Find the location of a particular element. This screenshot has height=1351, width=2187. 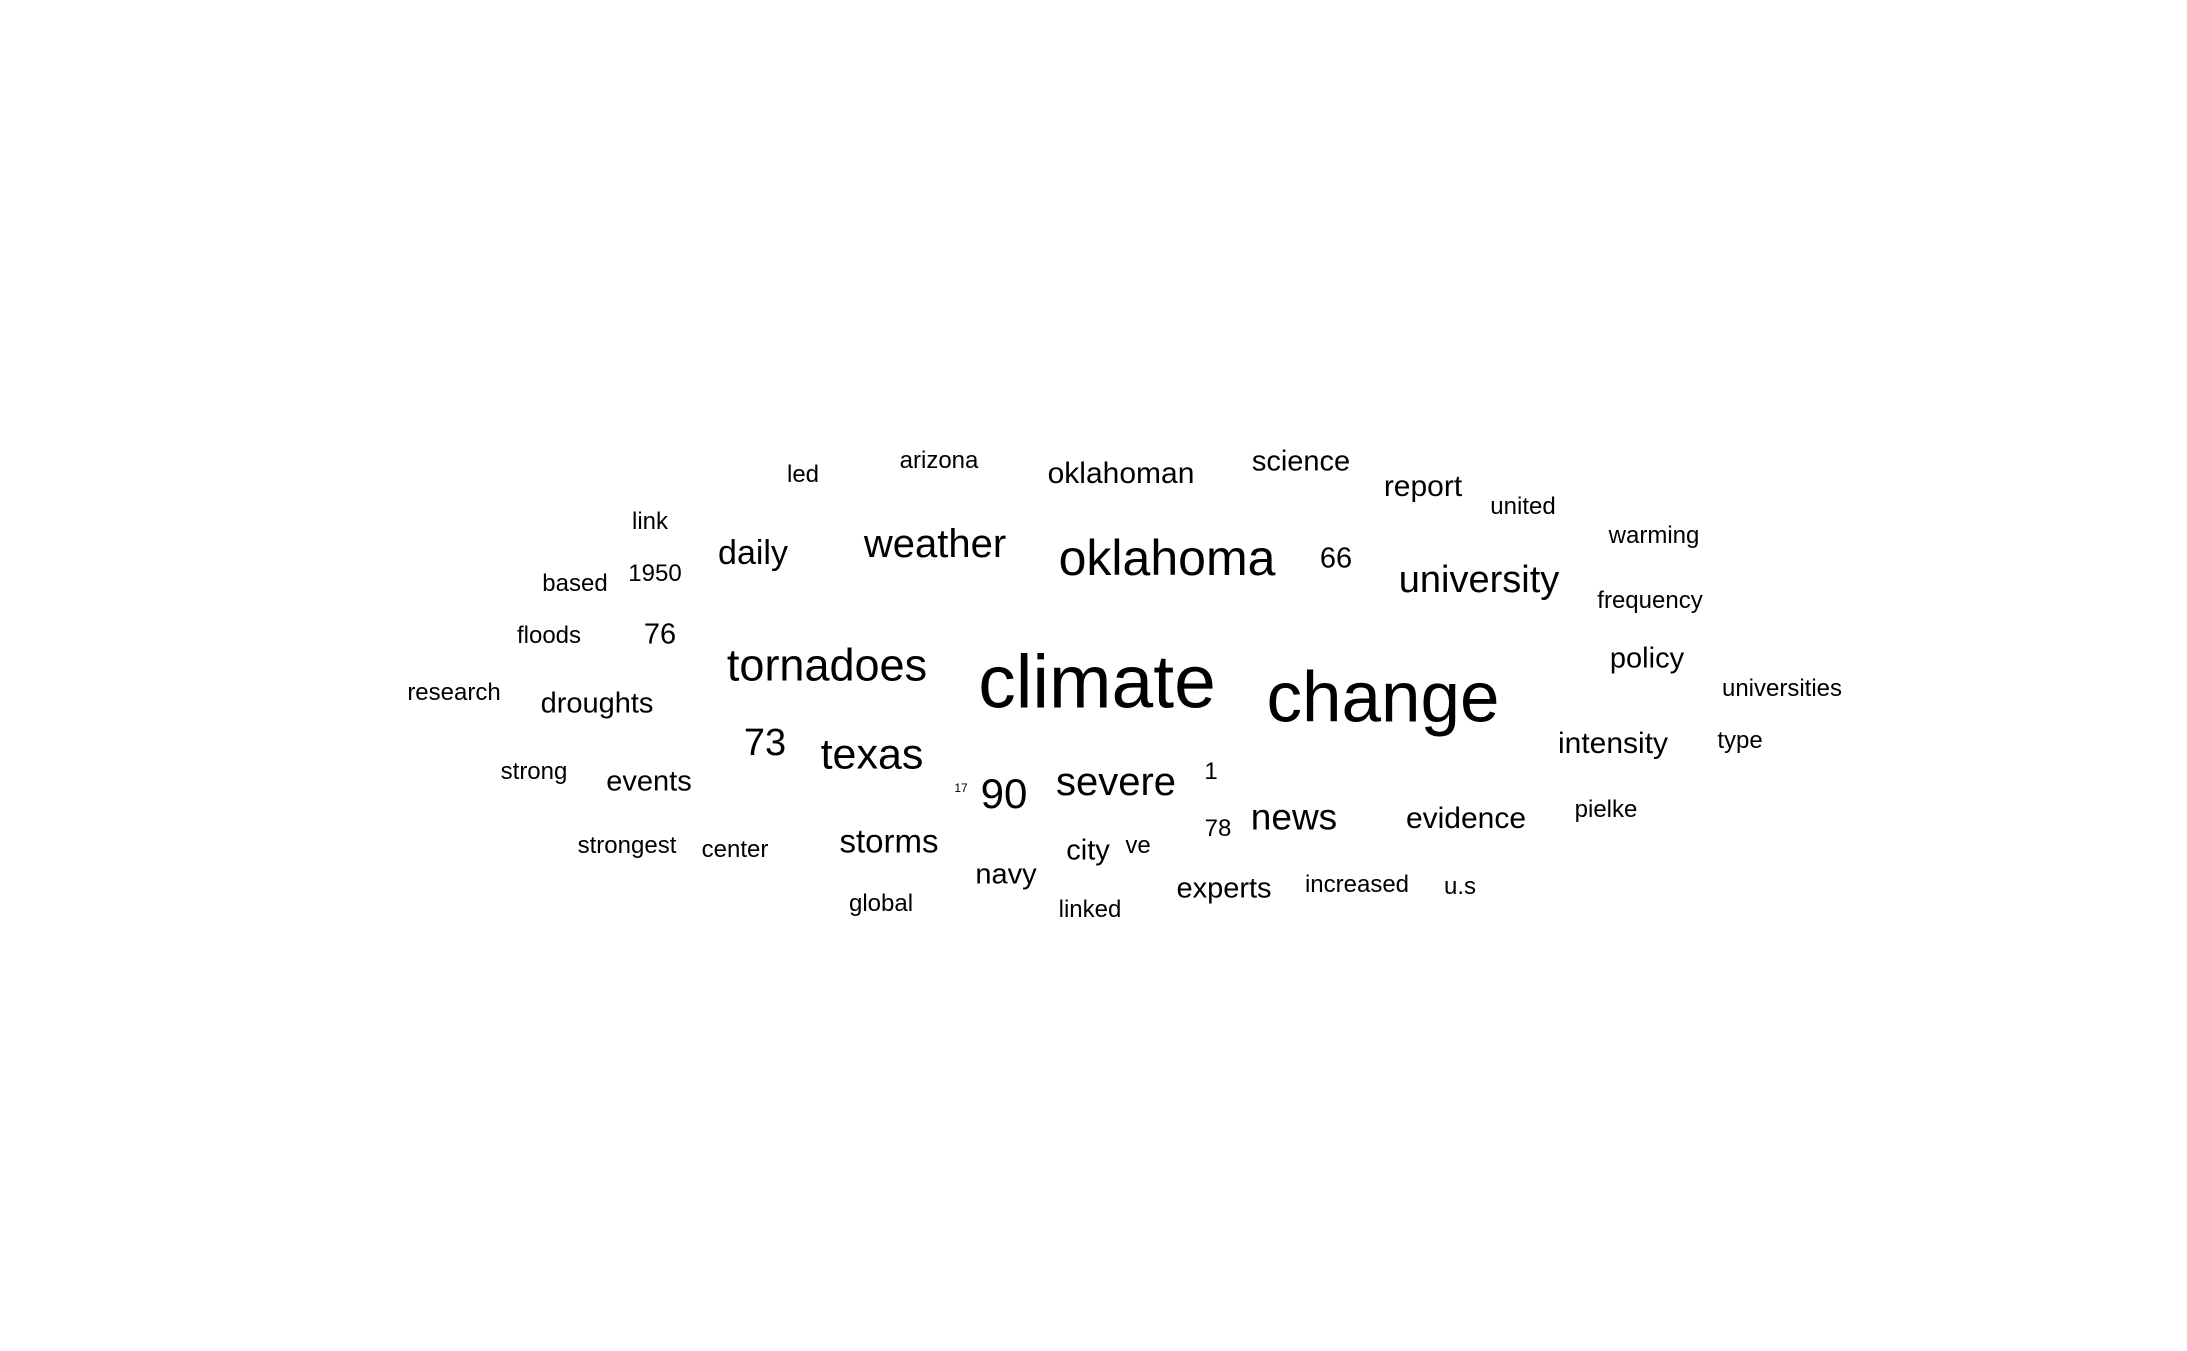

word-pielke: pielke is located at coordinates (1606, 809).